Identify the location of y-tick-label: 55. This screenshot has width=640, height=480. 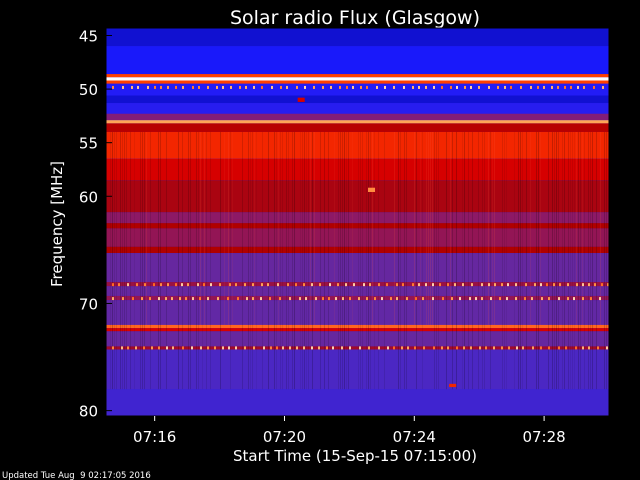
(88, 144).